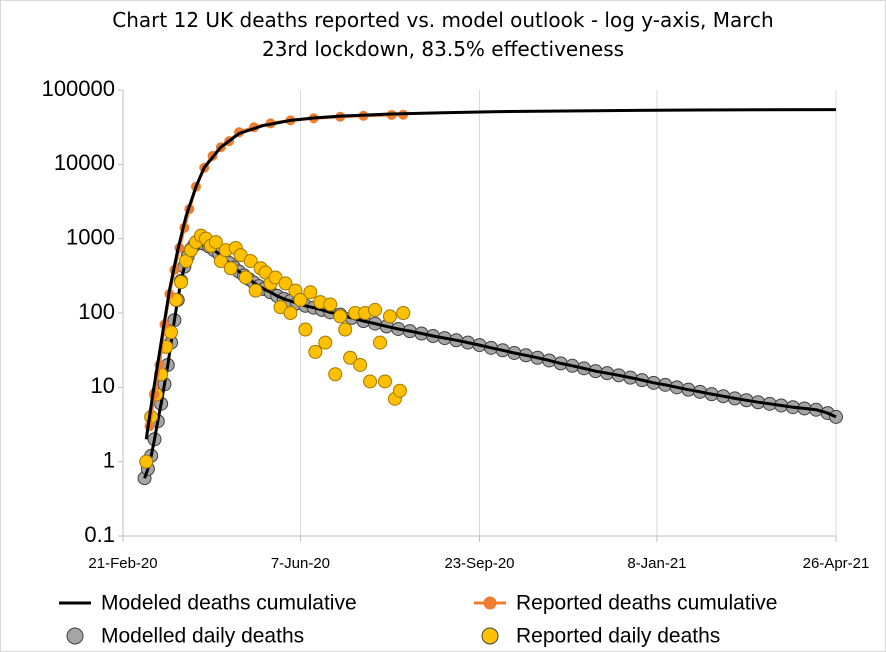 Image resolution: width=886 pixels, height=652 pixels. What do you see at coordinates (109, 459) in the screenshot?
I see `y-tick-label: 1` at bounding box center [109, 459].